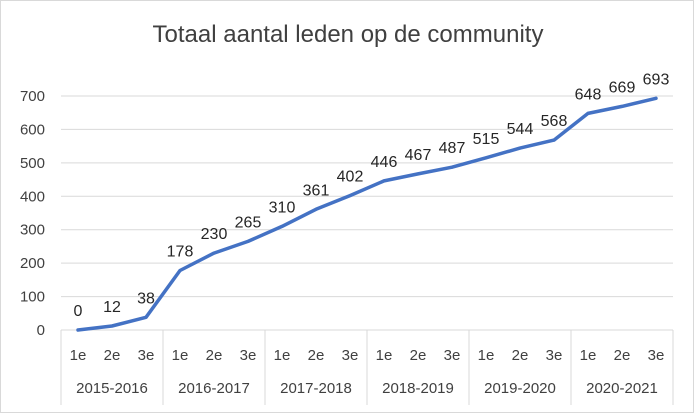  What do you see at coordinates (486, 139) in the screenshot?
I see `data-label: 515` at bounding box center [486, 139].